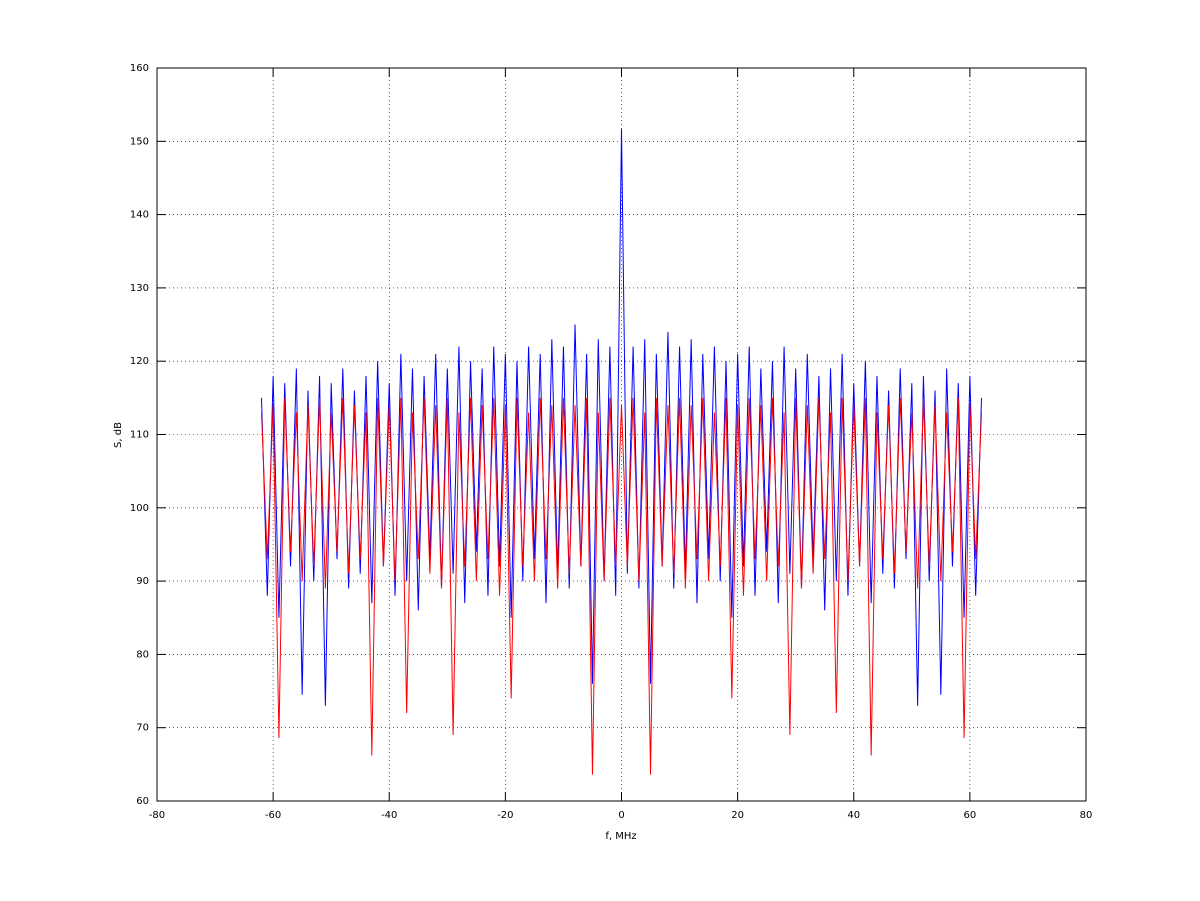  Describe the element at coordinates (970, 815) in the screenshot. I see `x-tick-label: 60` at that location.